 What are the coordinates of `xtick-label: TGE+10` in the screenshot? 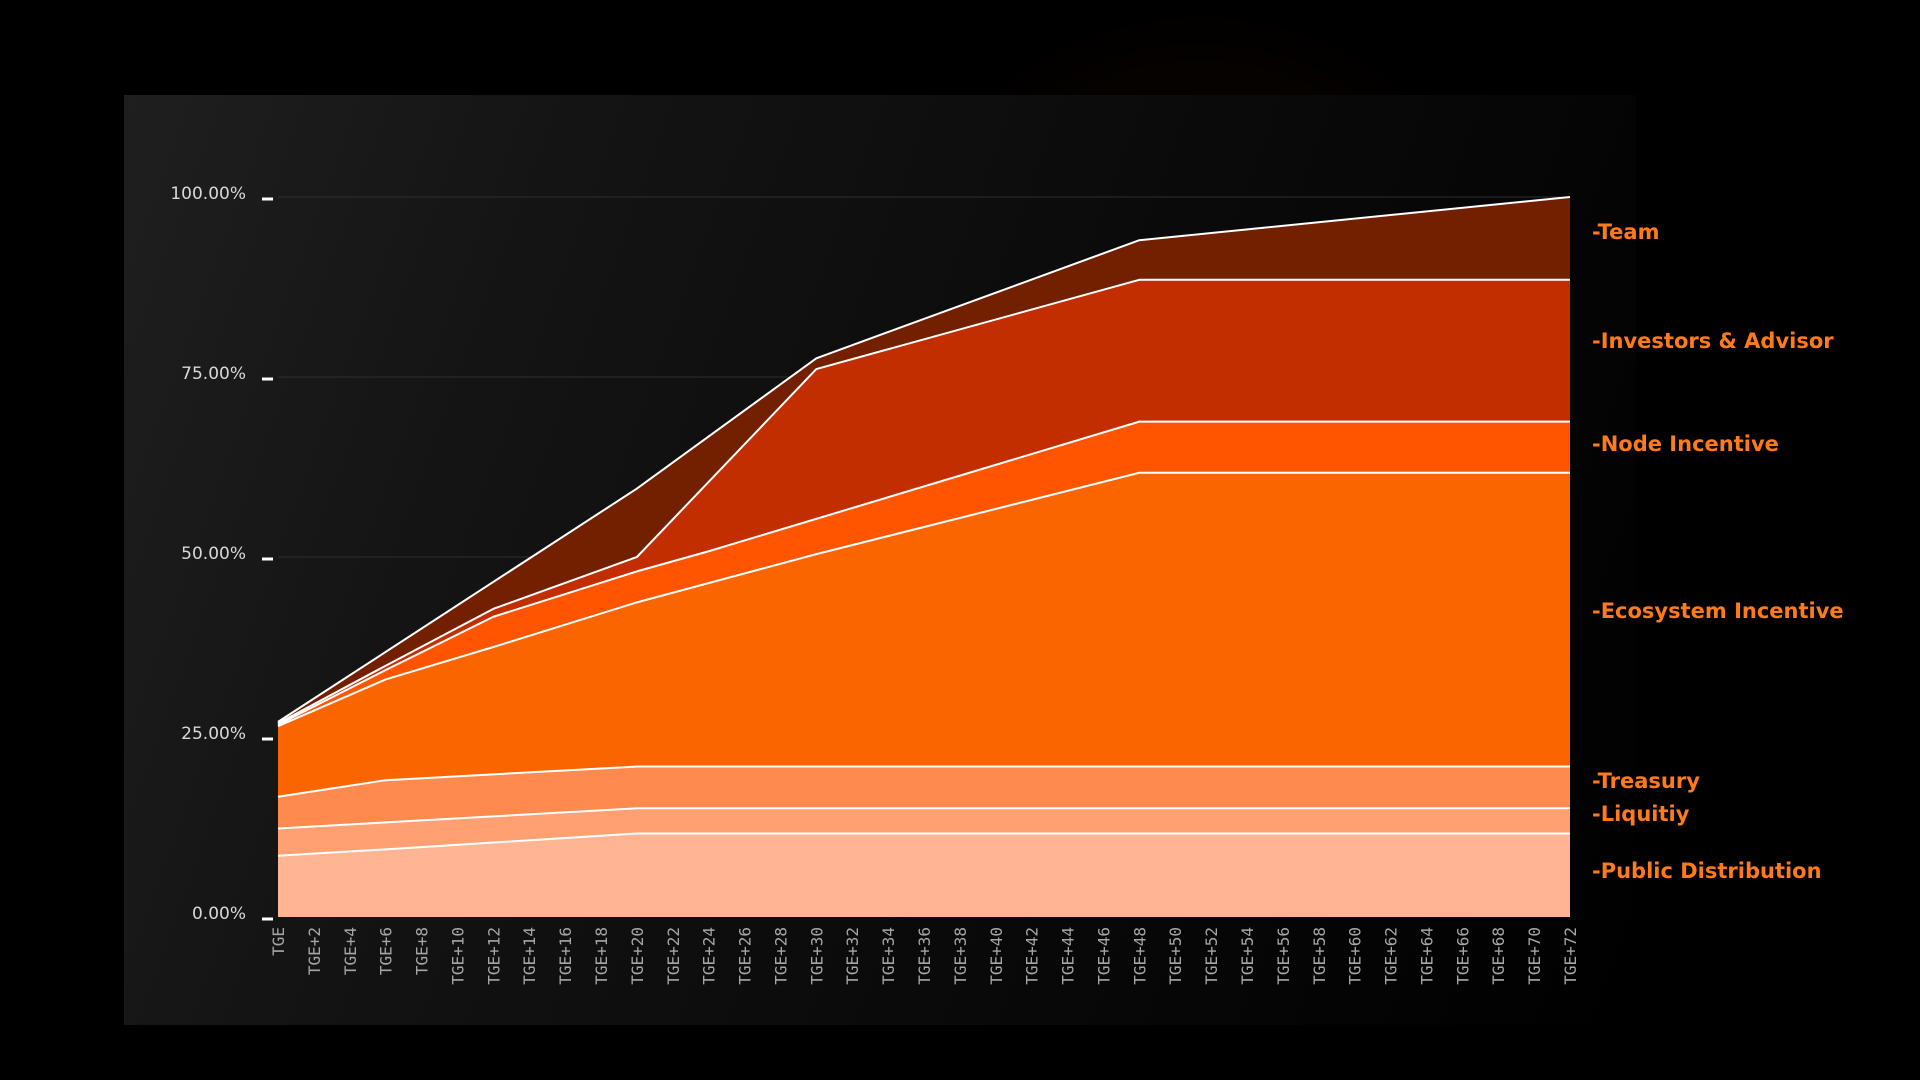 It's located at (457, 956).